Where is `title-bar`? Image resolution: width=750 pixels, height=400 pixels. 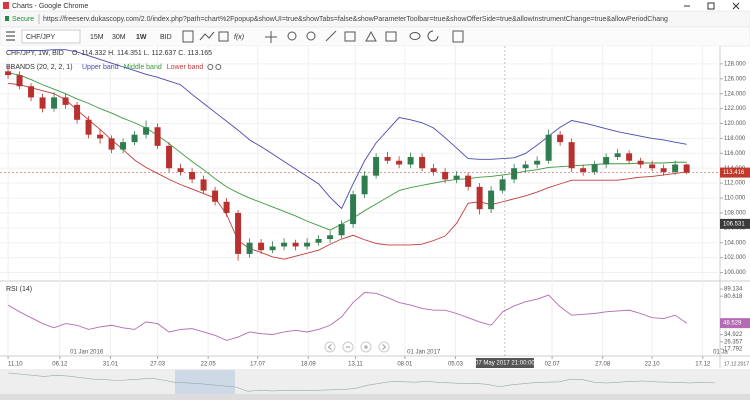
title-bar is located at coordinates (375, 5).